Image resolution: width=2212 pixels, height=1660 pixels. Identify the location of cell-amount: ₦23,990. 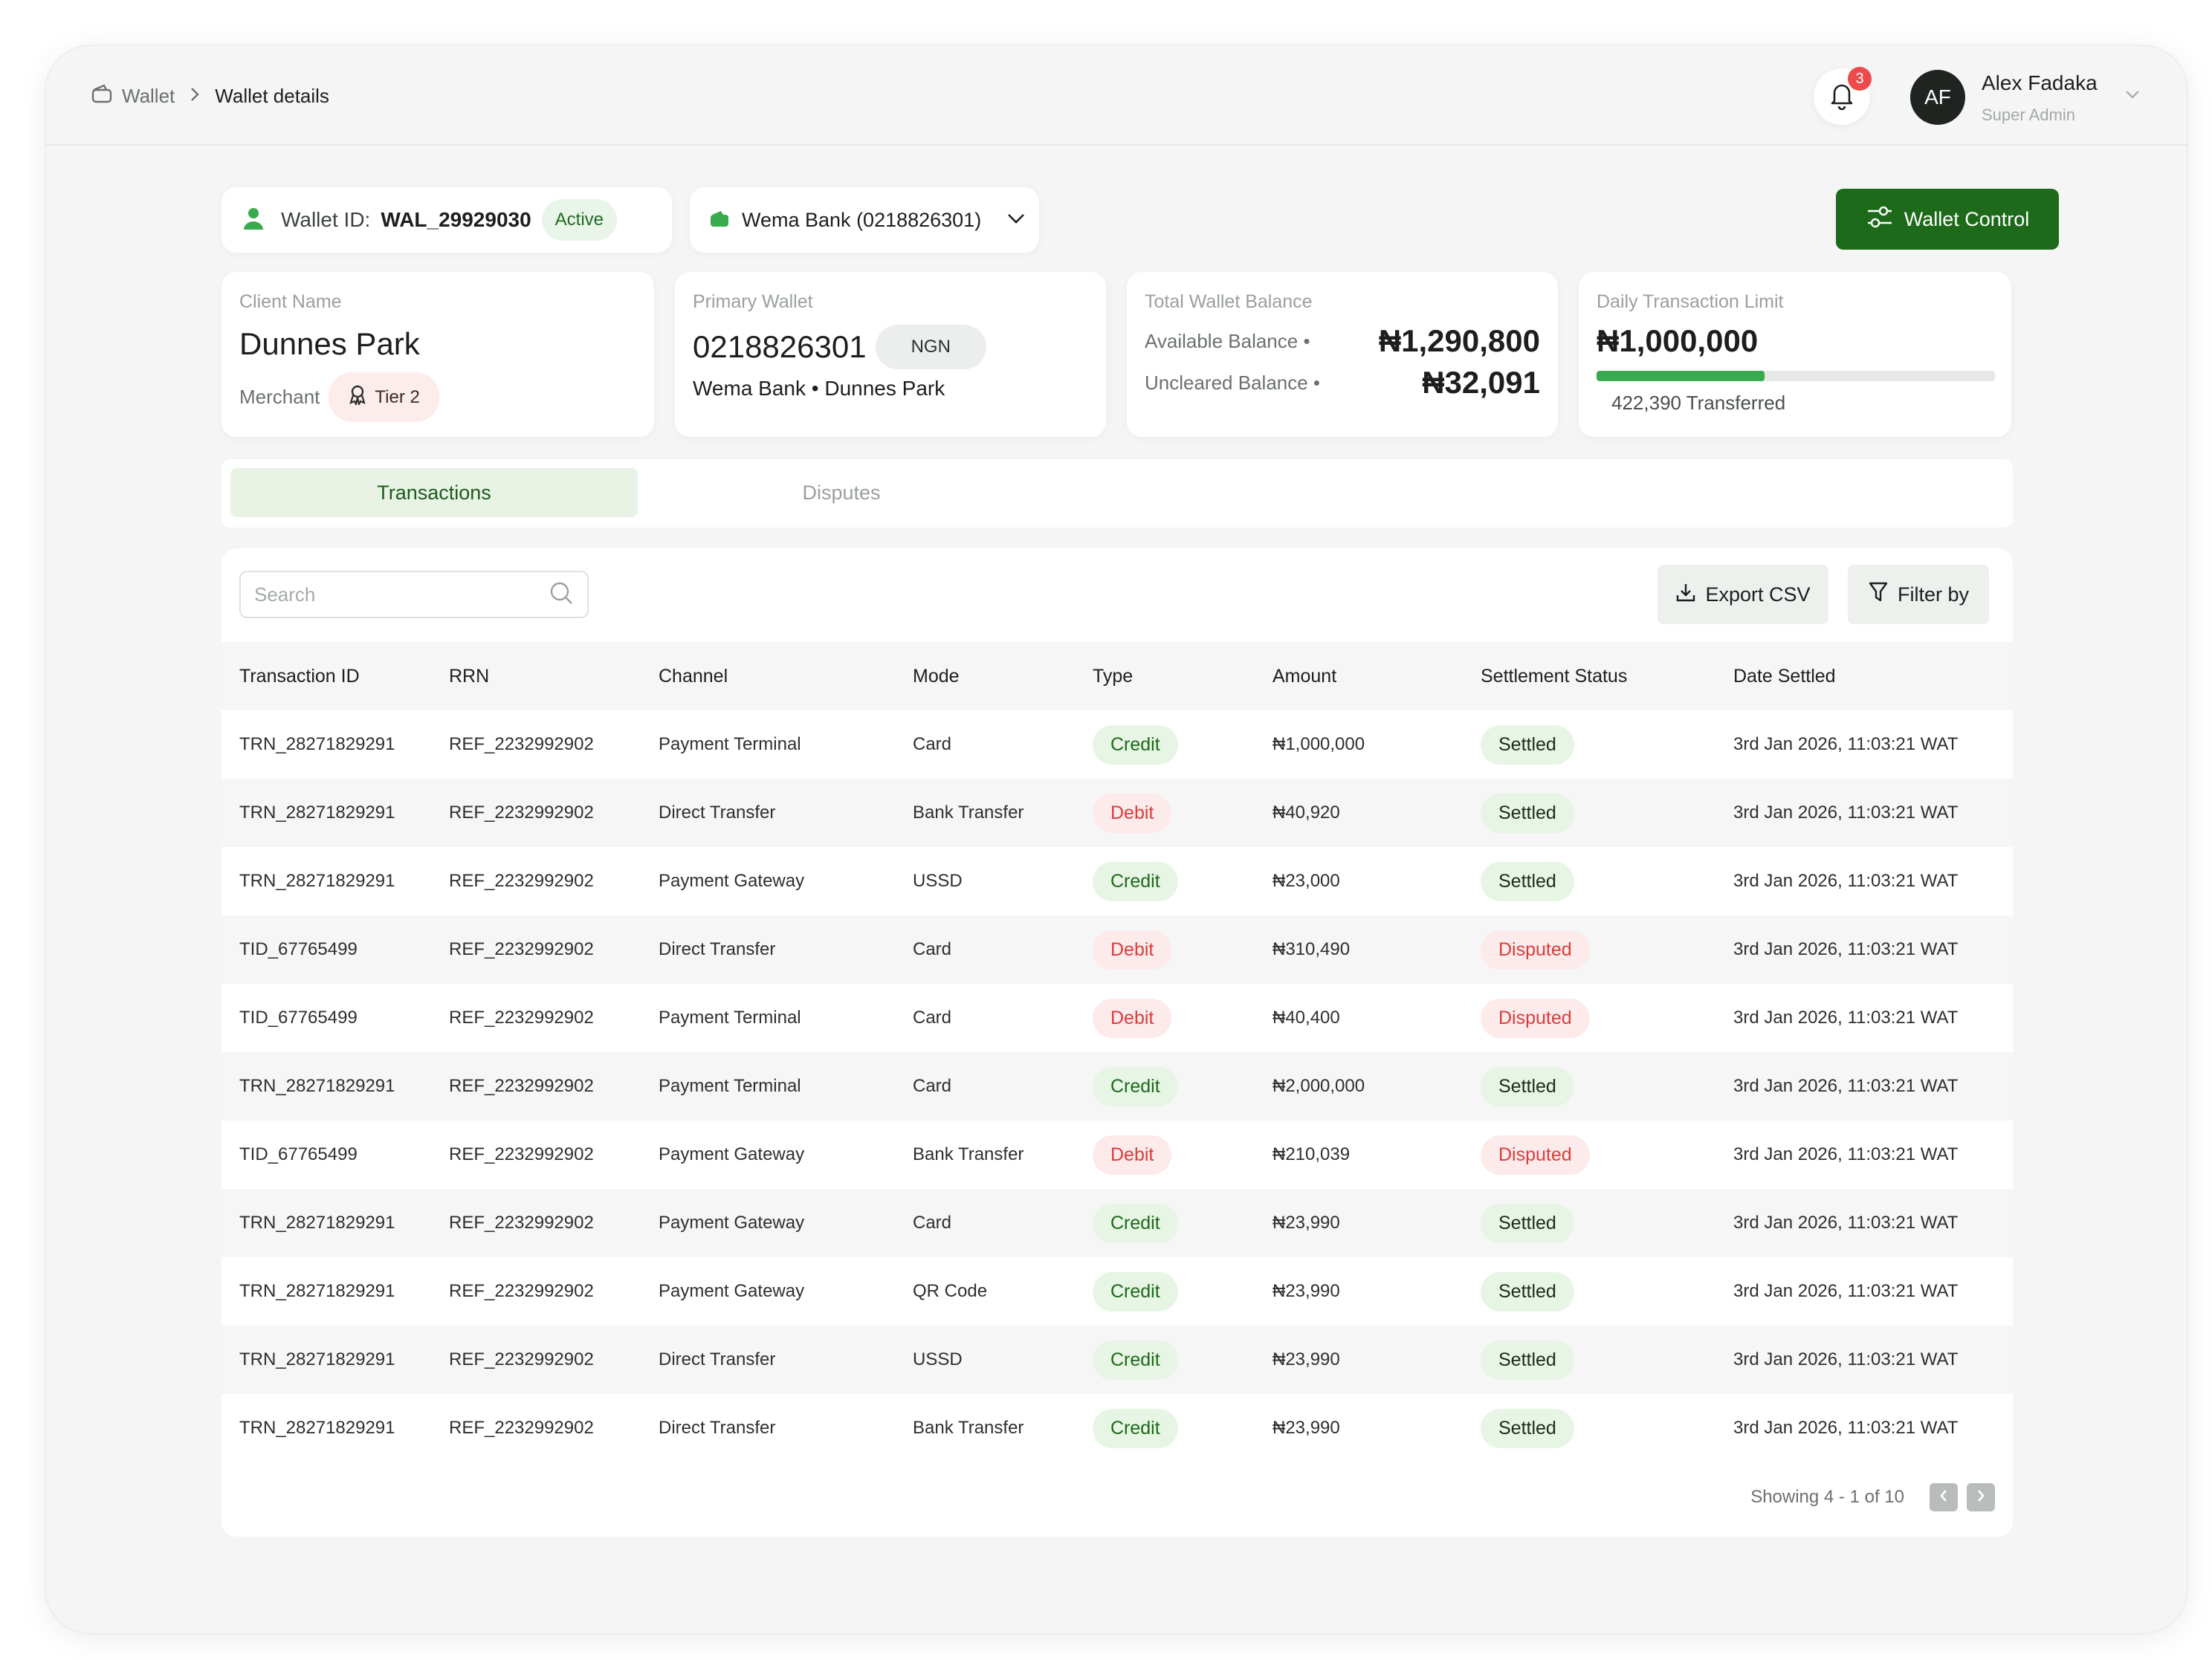
(1306, 1223).